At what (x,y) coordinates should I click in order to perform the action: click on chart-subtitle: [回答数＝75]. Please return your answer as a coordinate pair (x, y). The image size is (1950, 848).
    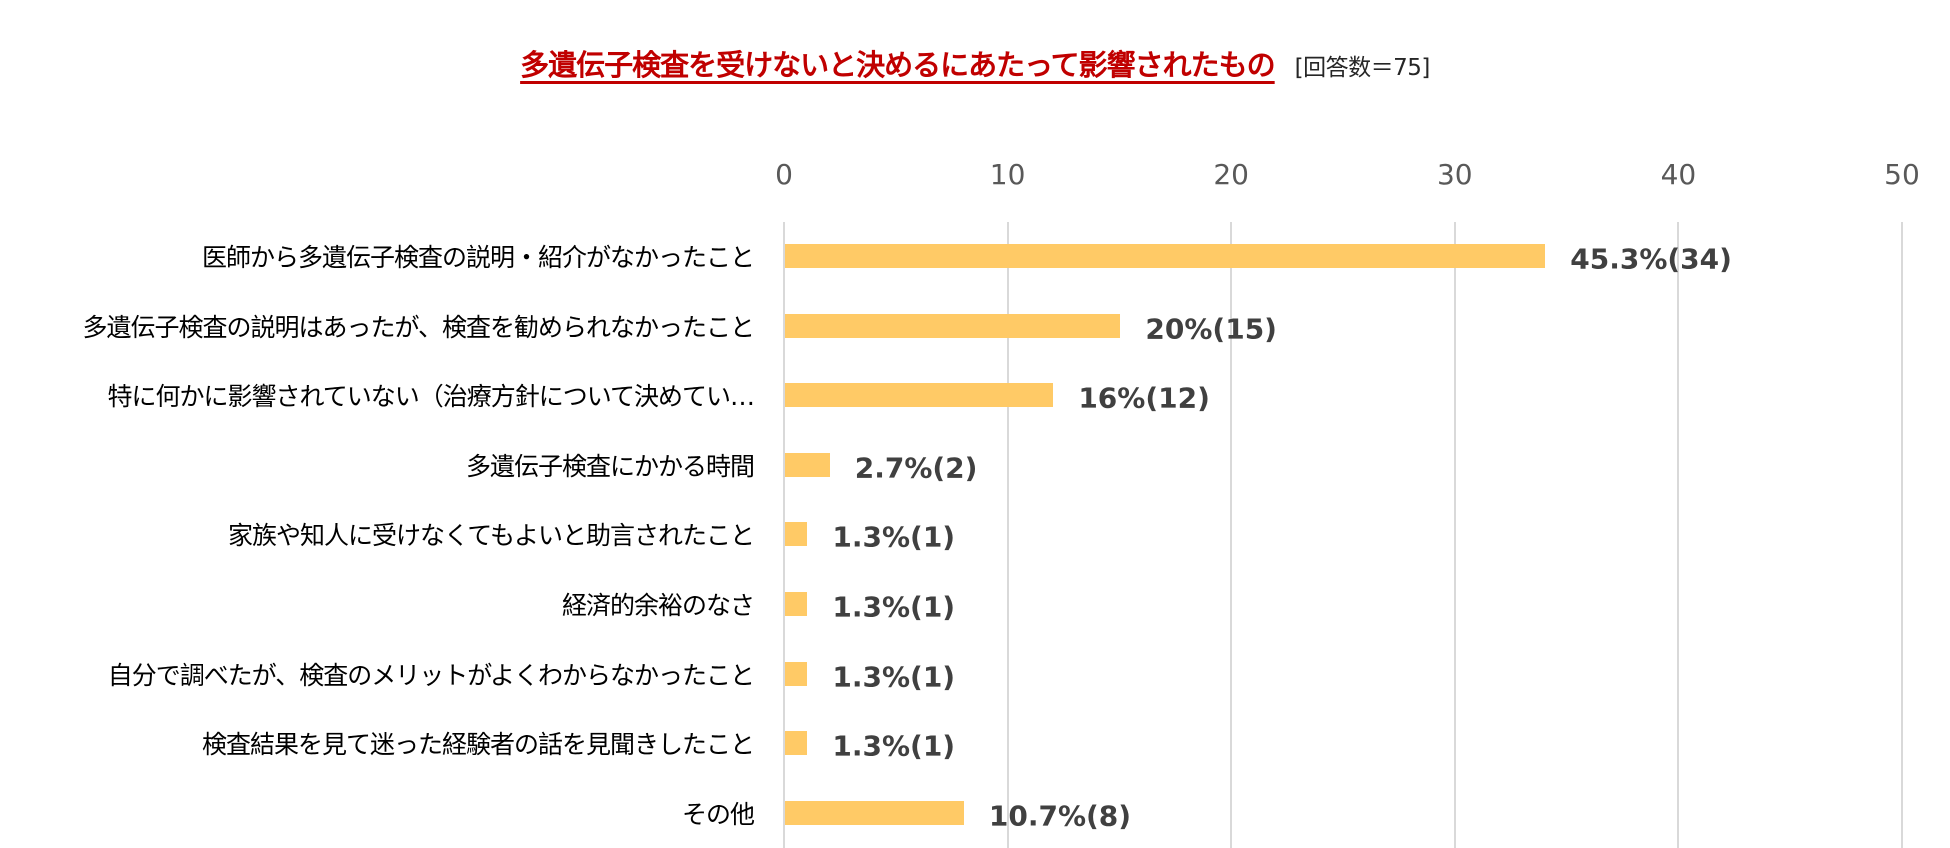
    Looking at the image, I should click on (1362, 68).